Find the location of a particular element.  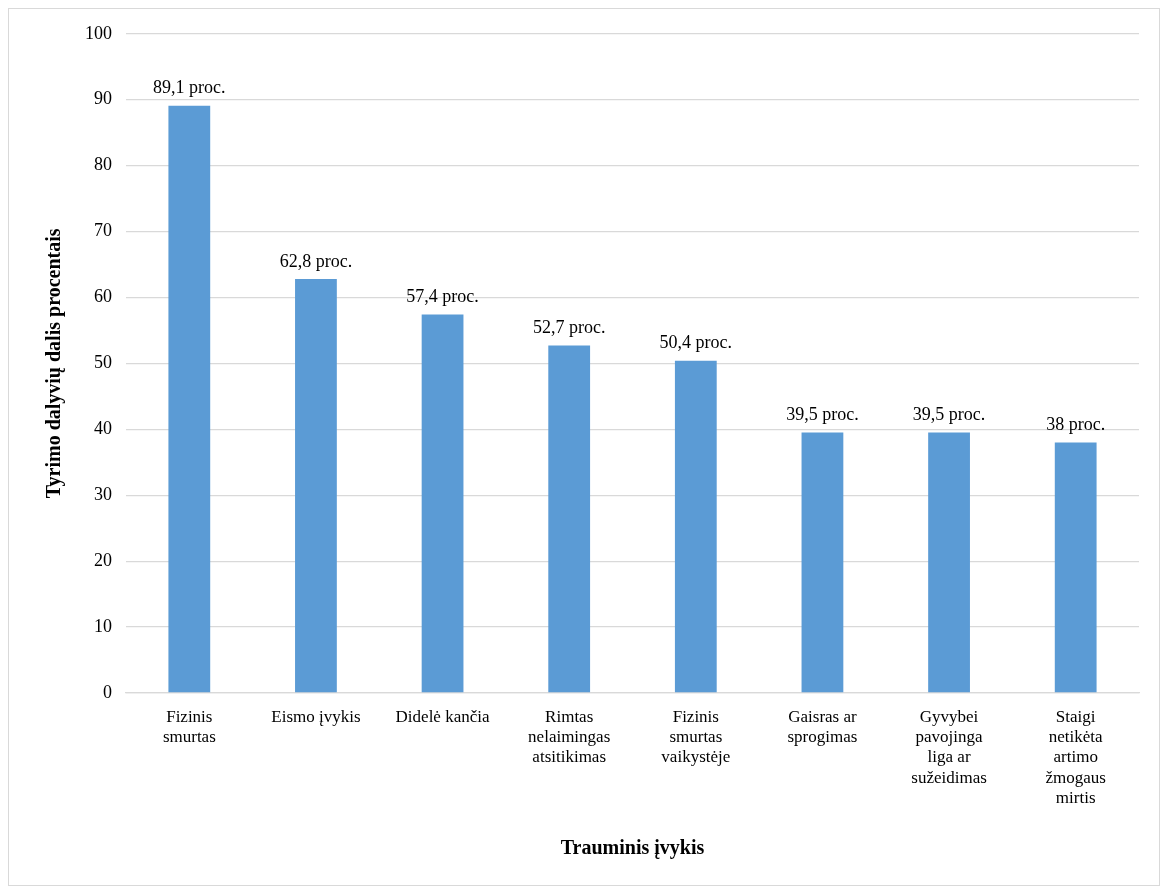

y-axis-title: Tyrimo dalyvių dalis procentais is located at coordinates (54, 363).